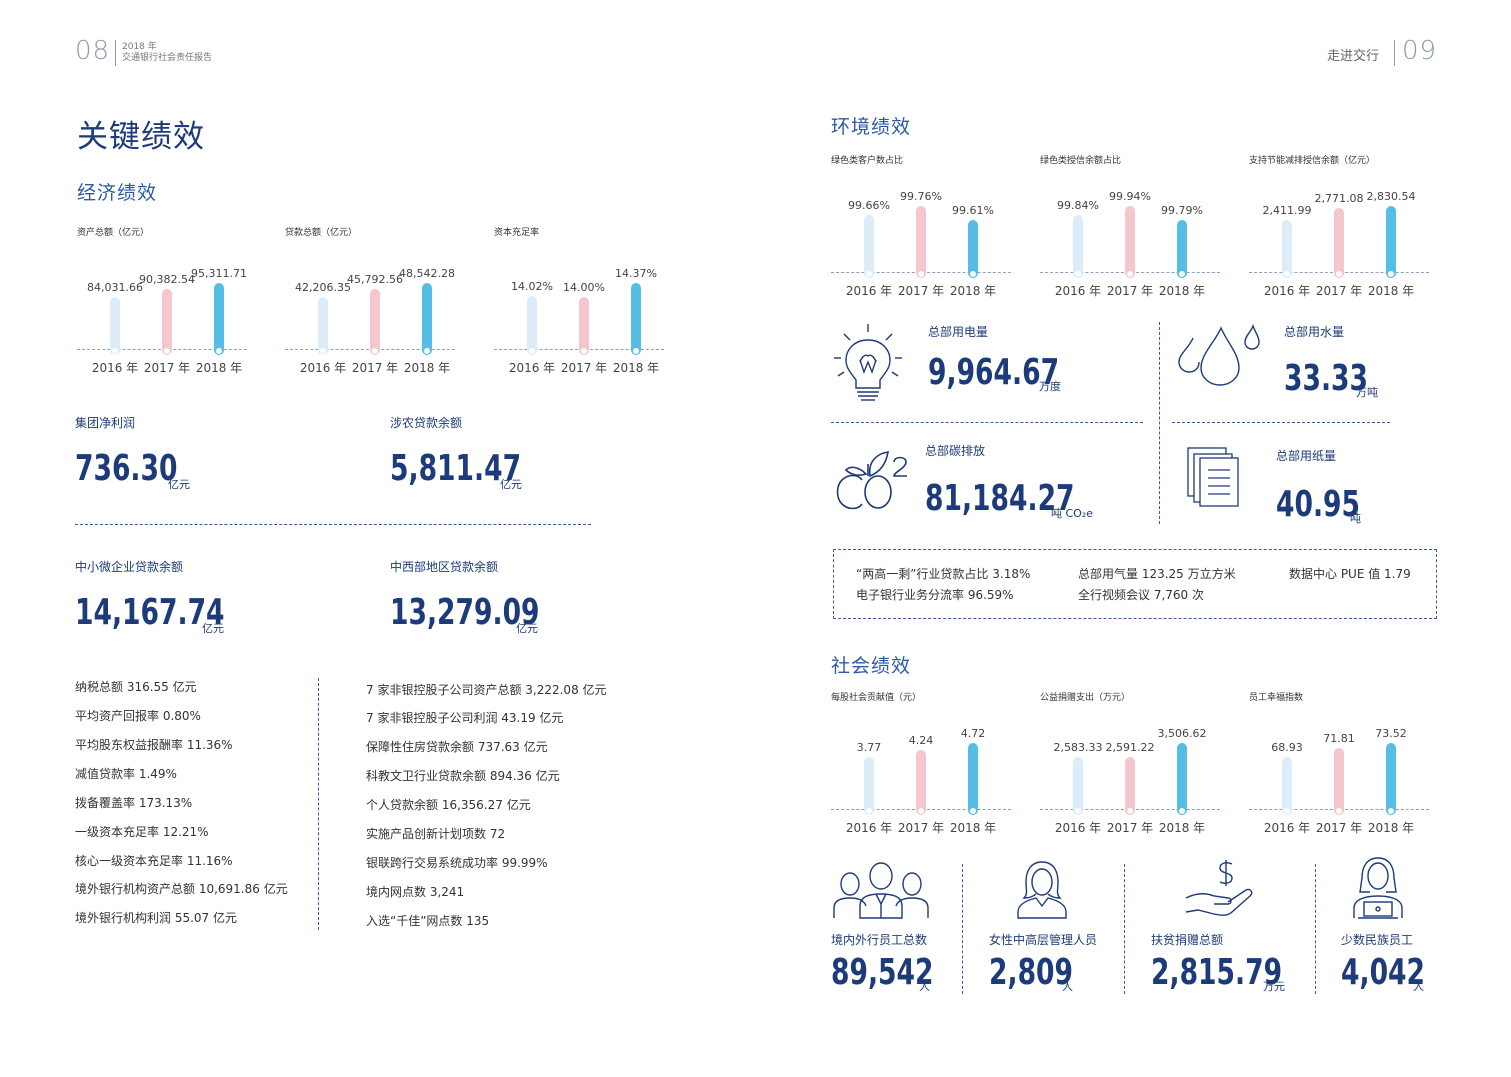 The height and width of the screenshot is (1077, 1511). I want to click on hand-dollar-icon, so click(1219, 888).